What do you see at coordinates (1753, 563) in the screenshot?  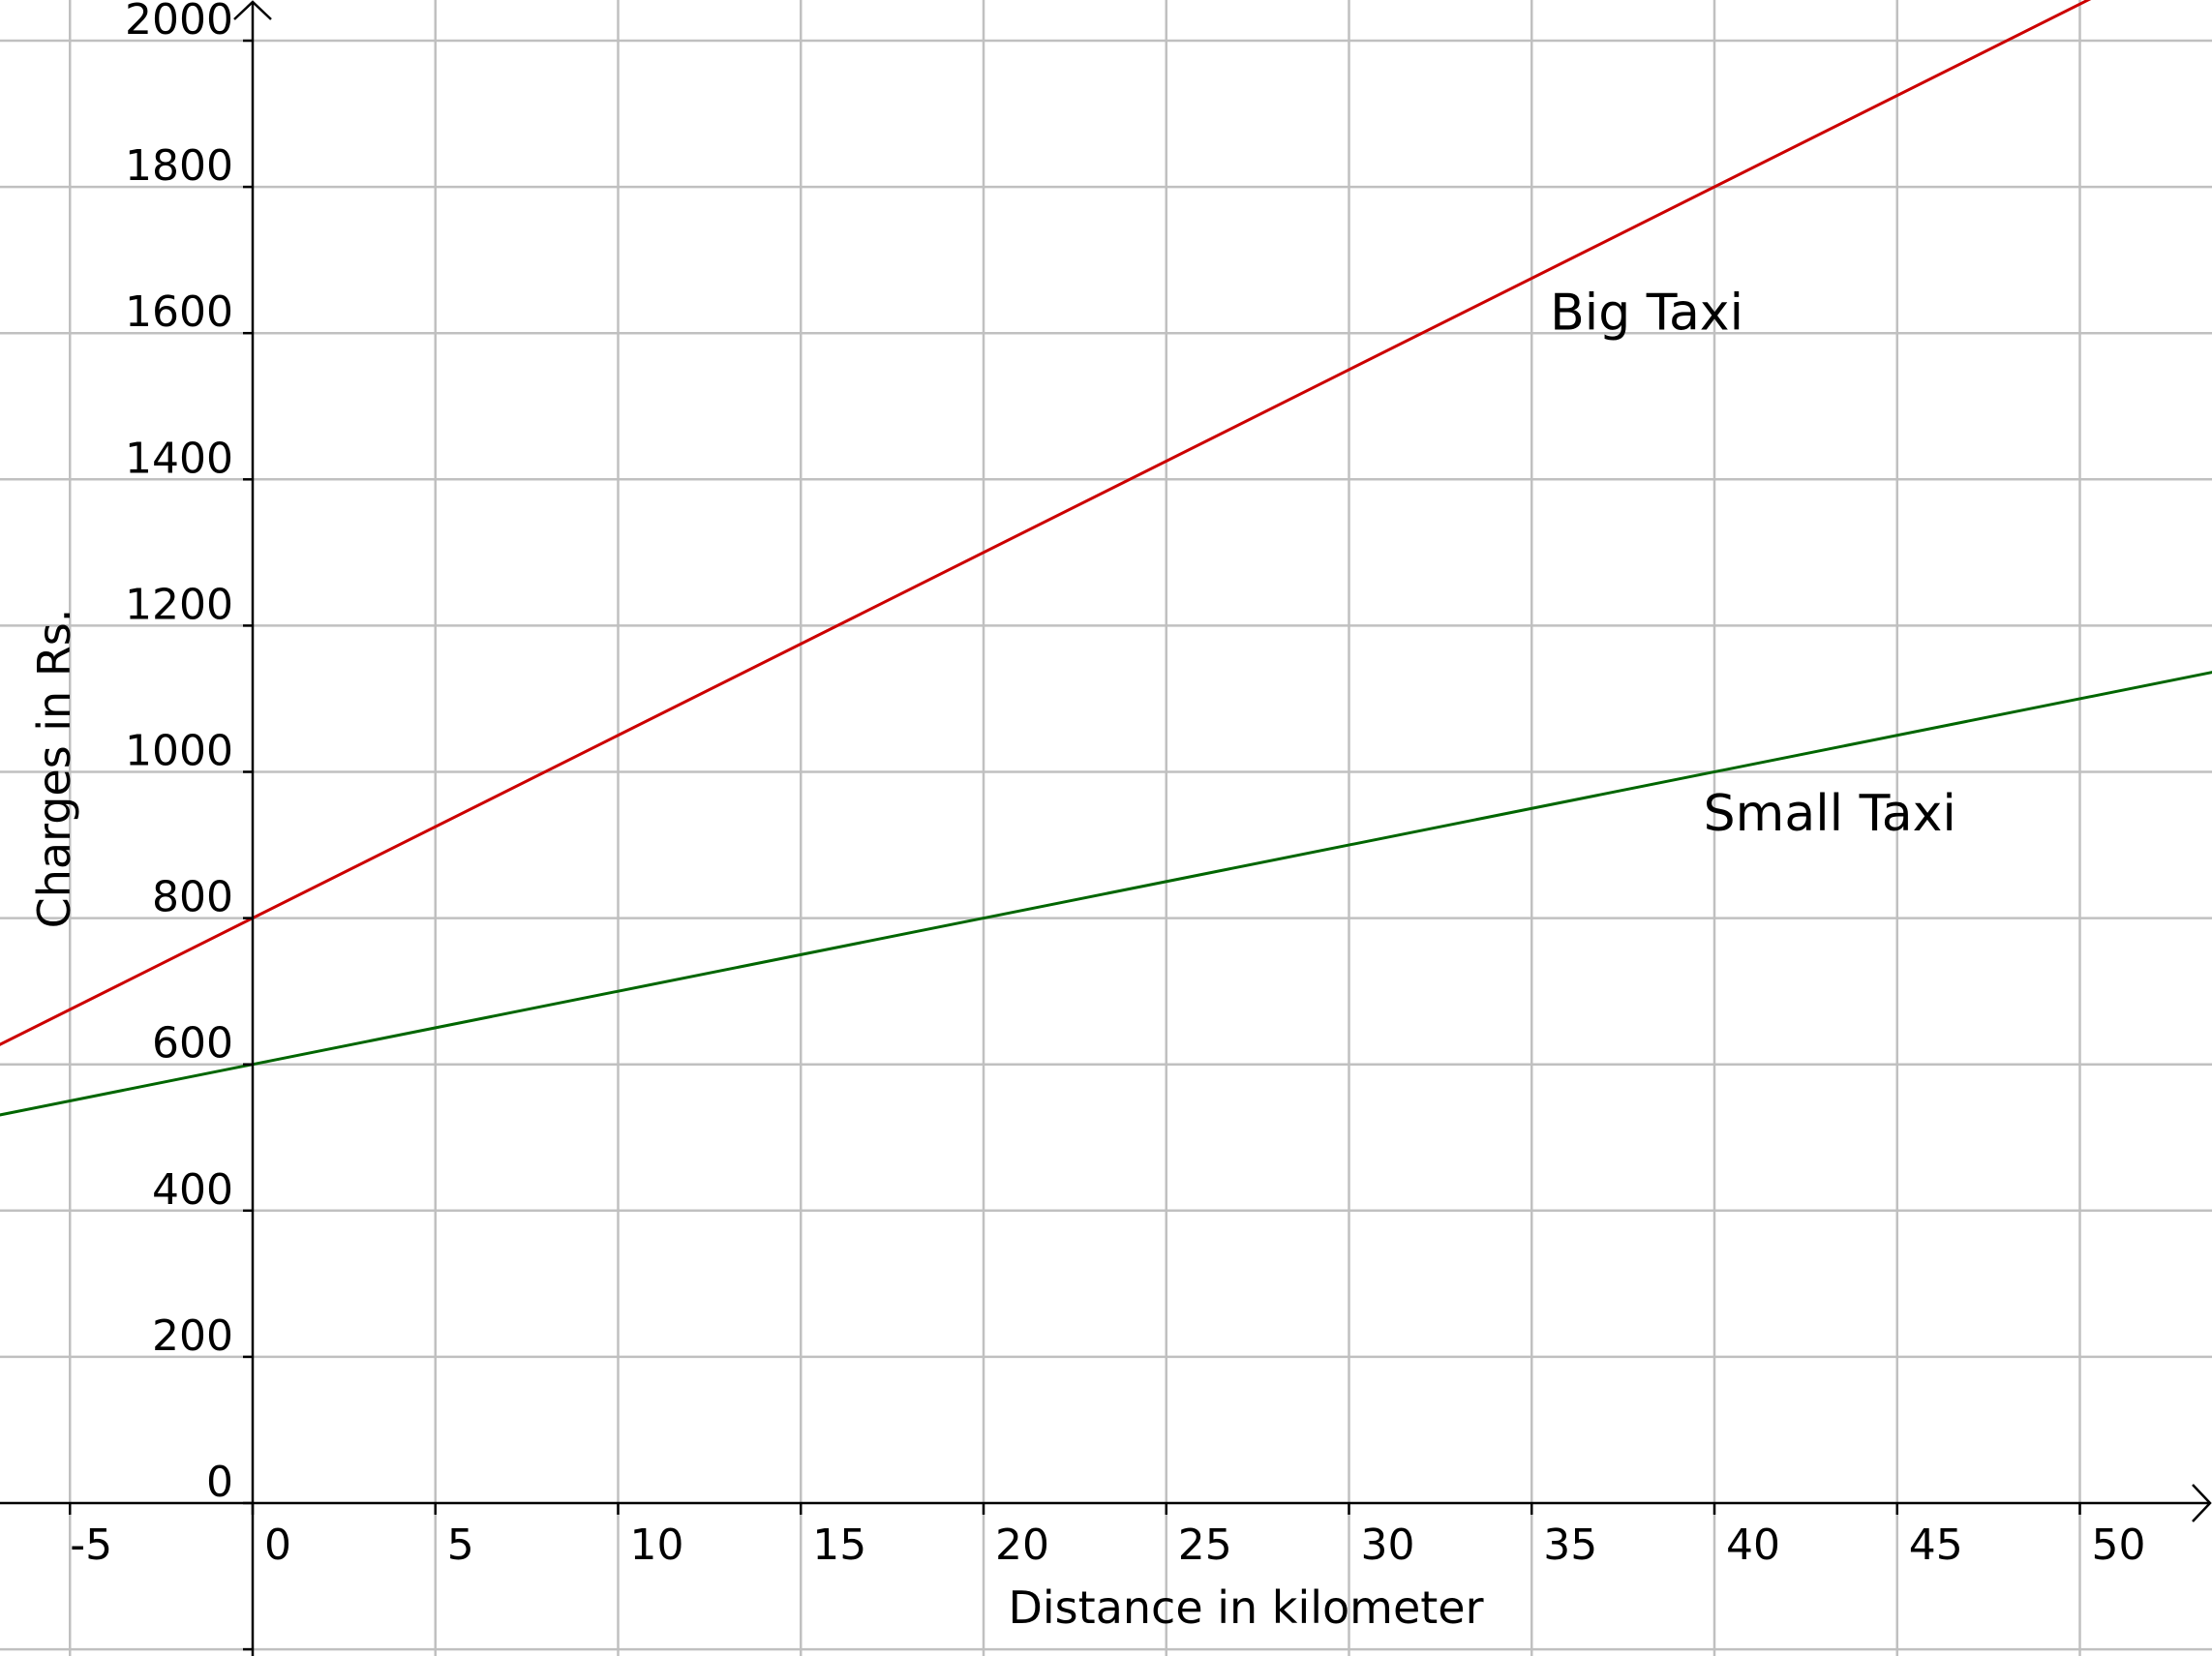 I see `series-labels: Big Taxi Small Taxi` at bounding box center [1753, 563].